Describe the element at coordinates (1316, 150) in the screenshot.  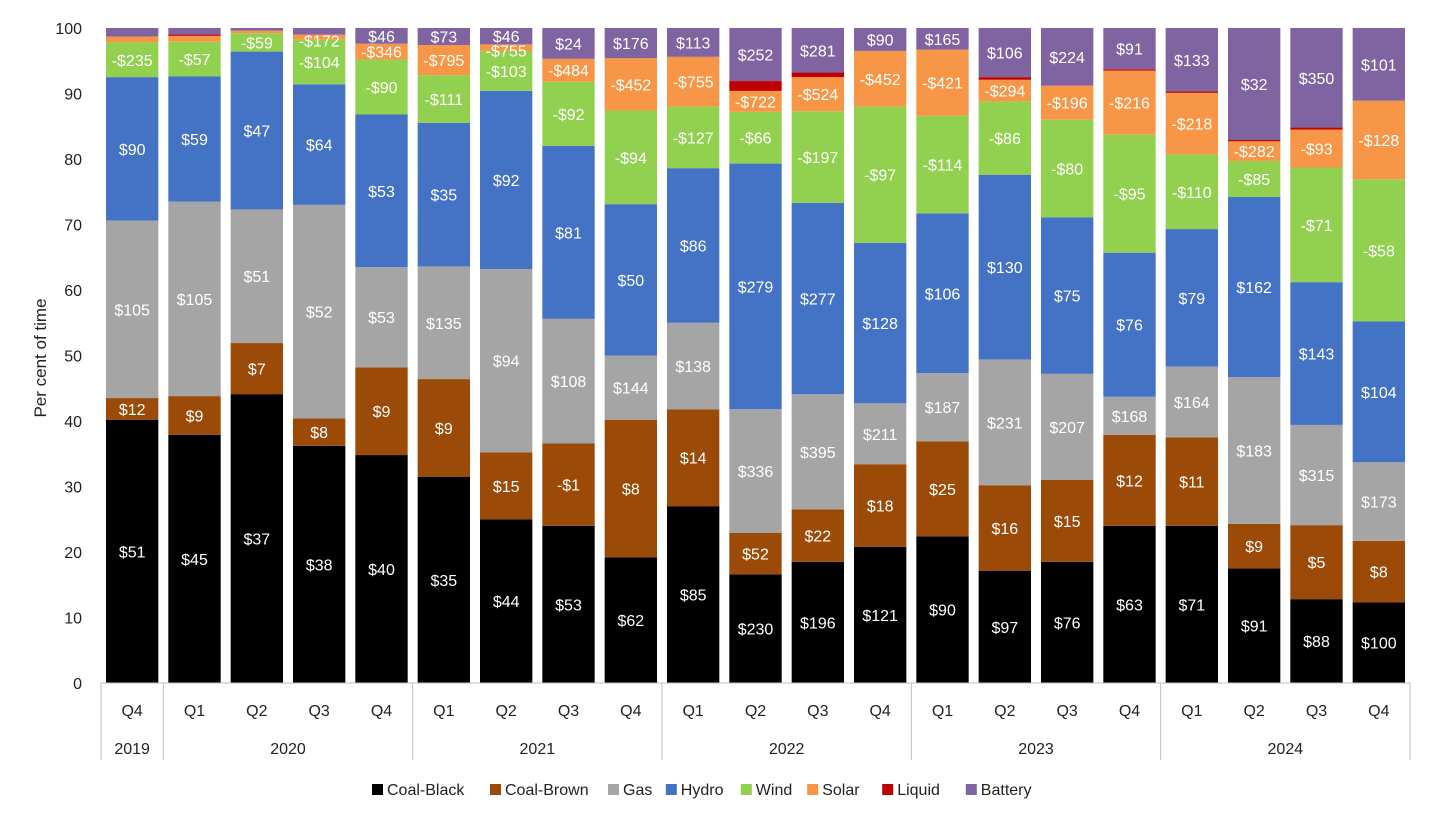
I see `data-label: -$93` at that location.